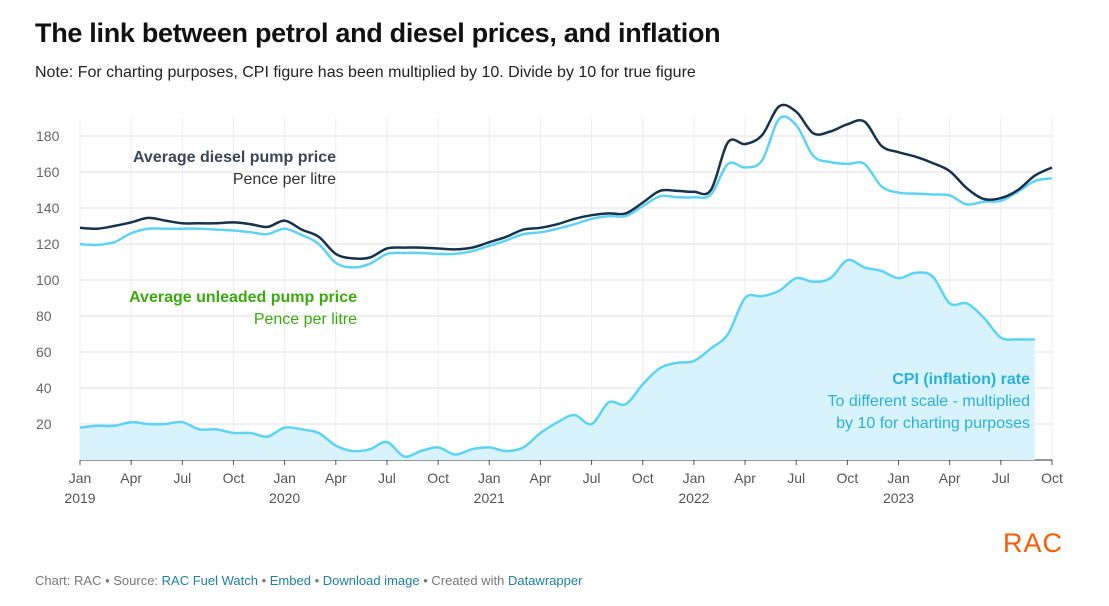 This screenshot has width=1109, height=606. Describe the element at coordinates (284, 498) in the screenshot. I see `x-tick-year-label: 2020` at that location.